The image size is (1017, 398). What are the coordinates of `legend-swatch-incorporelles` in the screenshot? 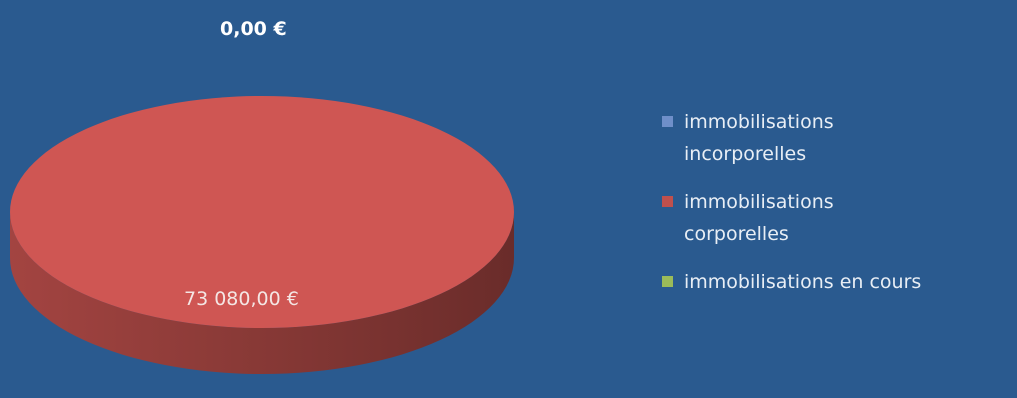 It's located at (667, 121).